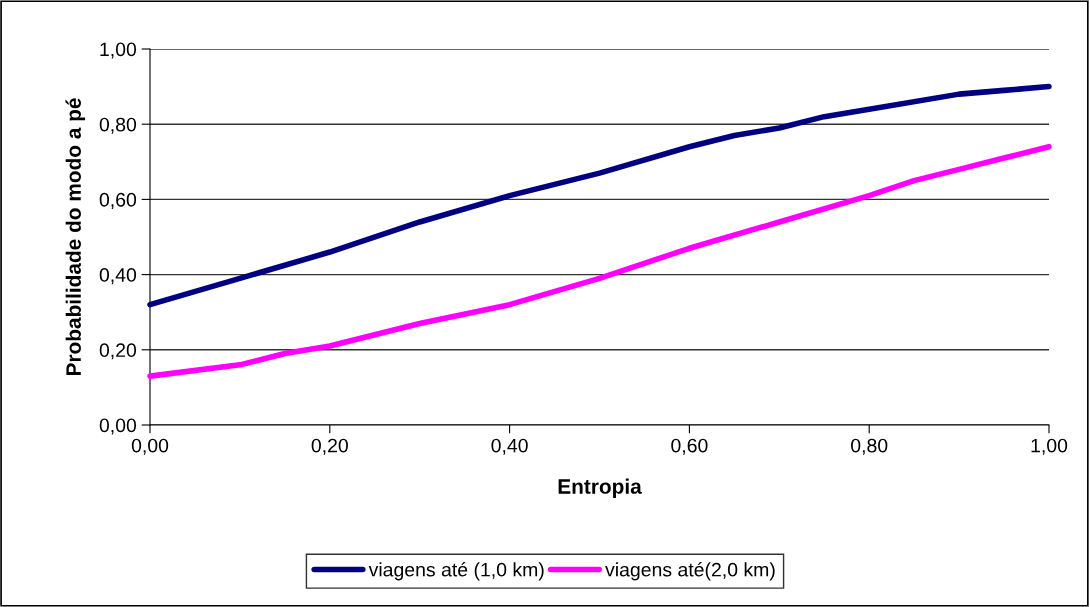 The height and width of the screenshot is (607, 1090). Describe the element at coordinates (600, 488) in the screenshot. I see `x-axis-title: Entropia` at that location.